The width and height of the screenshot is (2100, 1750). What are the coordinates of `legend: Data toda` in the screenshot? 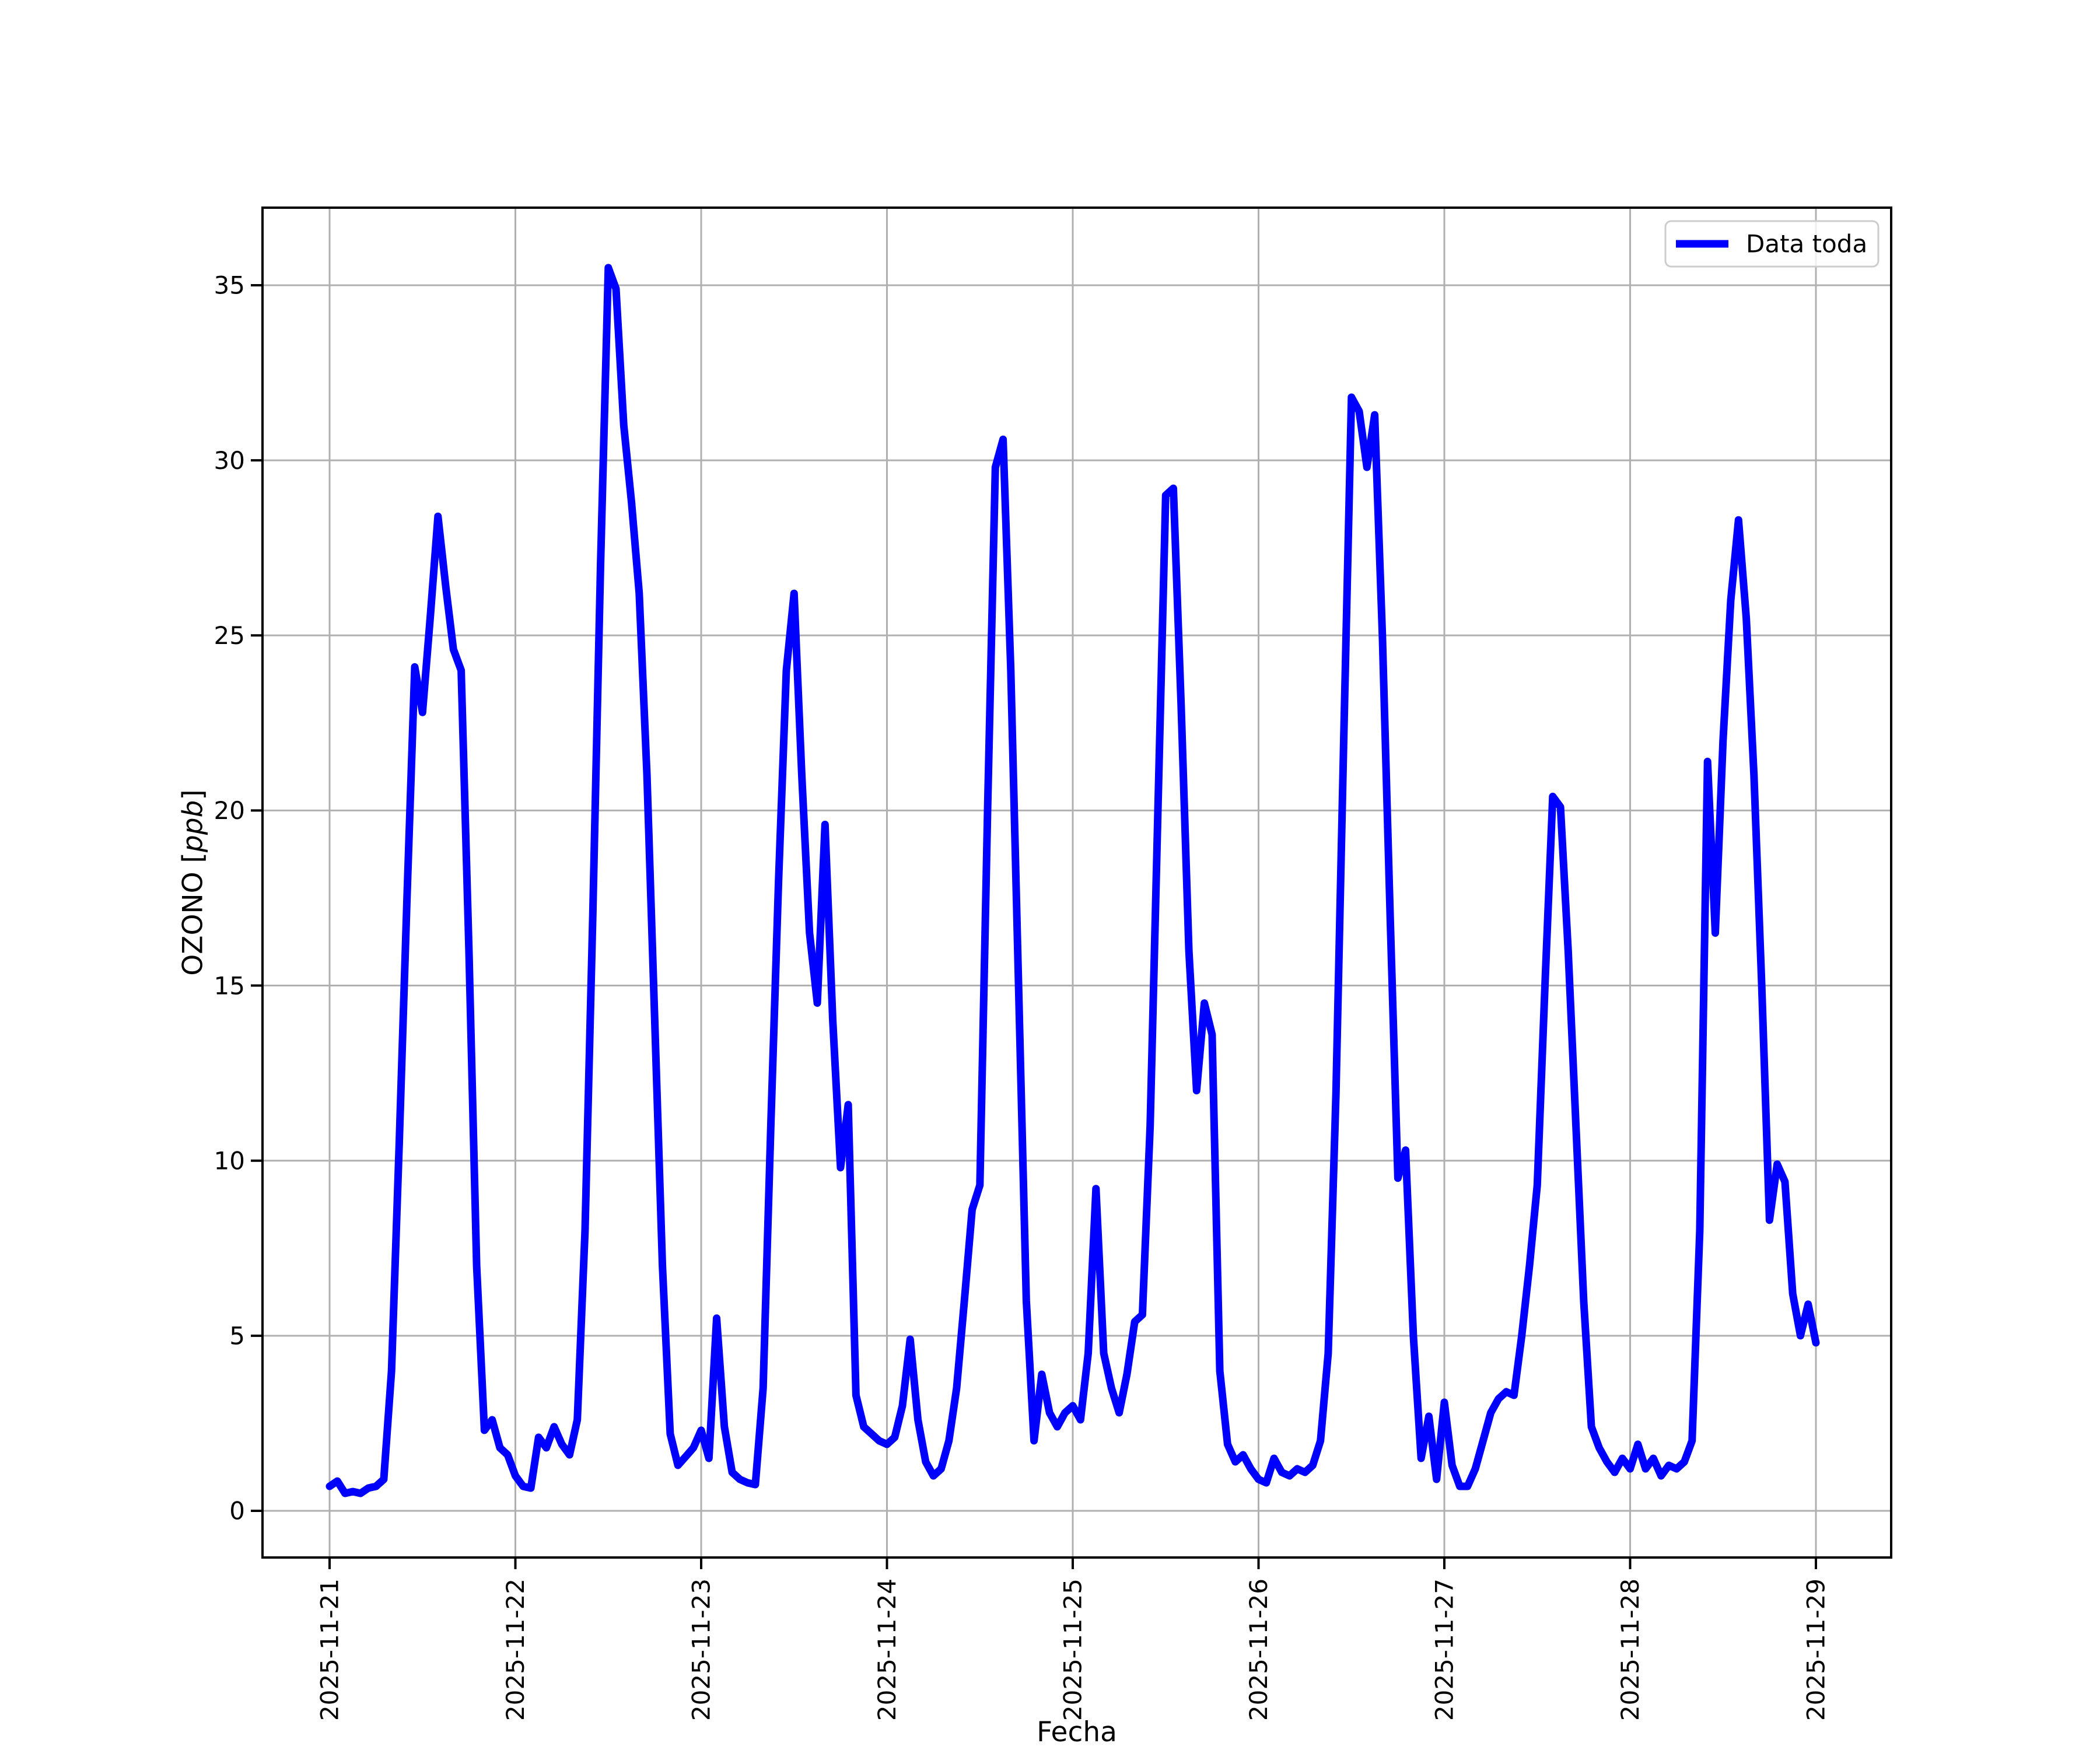 It's located at (1772, 244).